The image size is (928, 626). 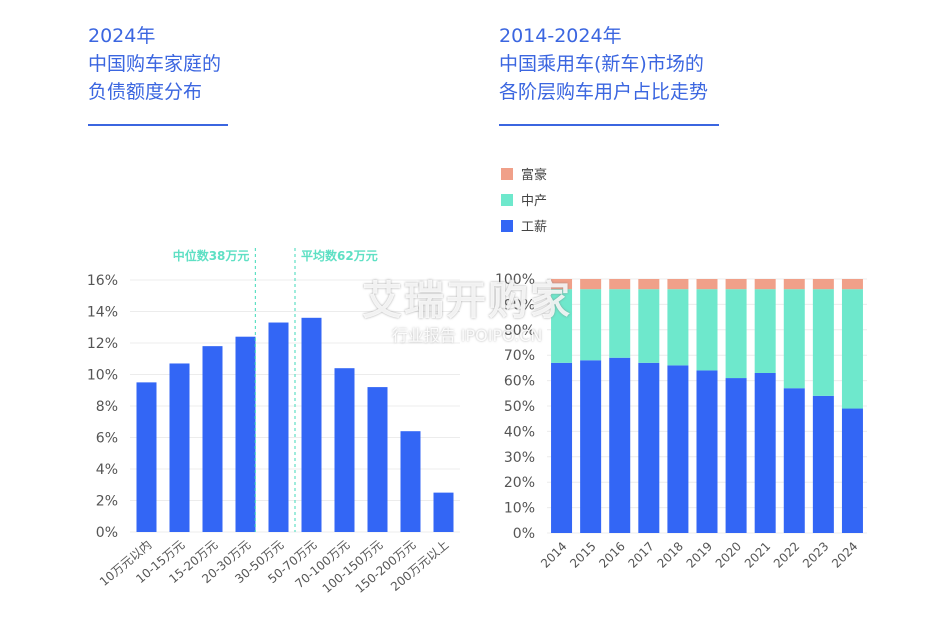 What do you see at coordinates (519, 407) in the screenshot?
I see `y-tick-label: 50%` at bounding box center [519, 407].